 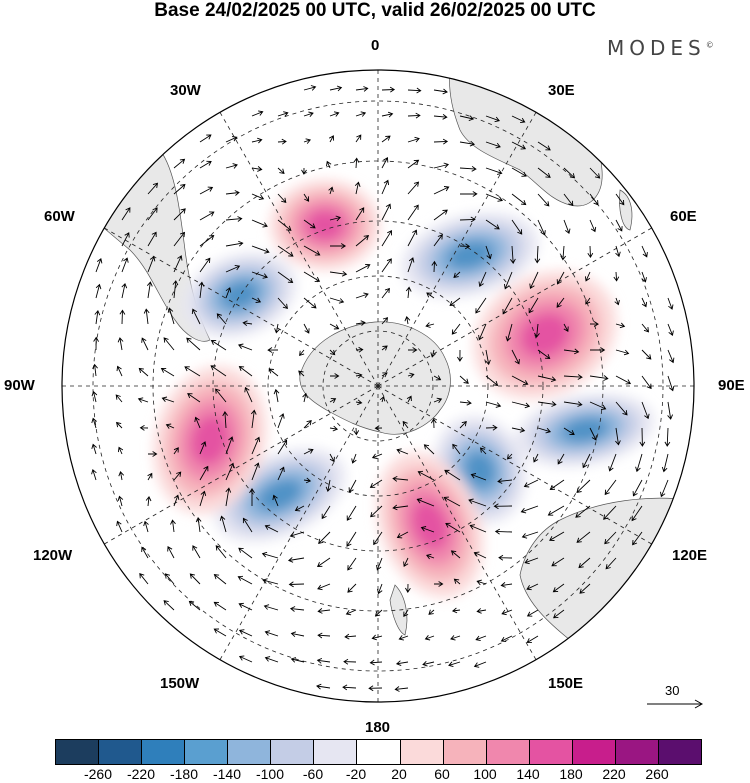 I want to click on latitude-circle, so click(x=378, y=386).